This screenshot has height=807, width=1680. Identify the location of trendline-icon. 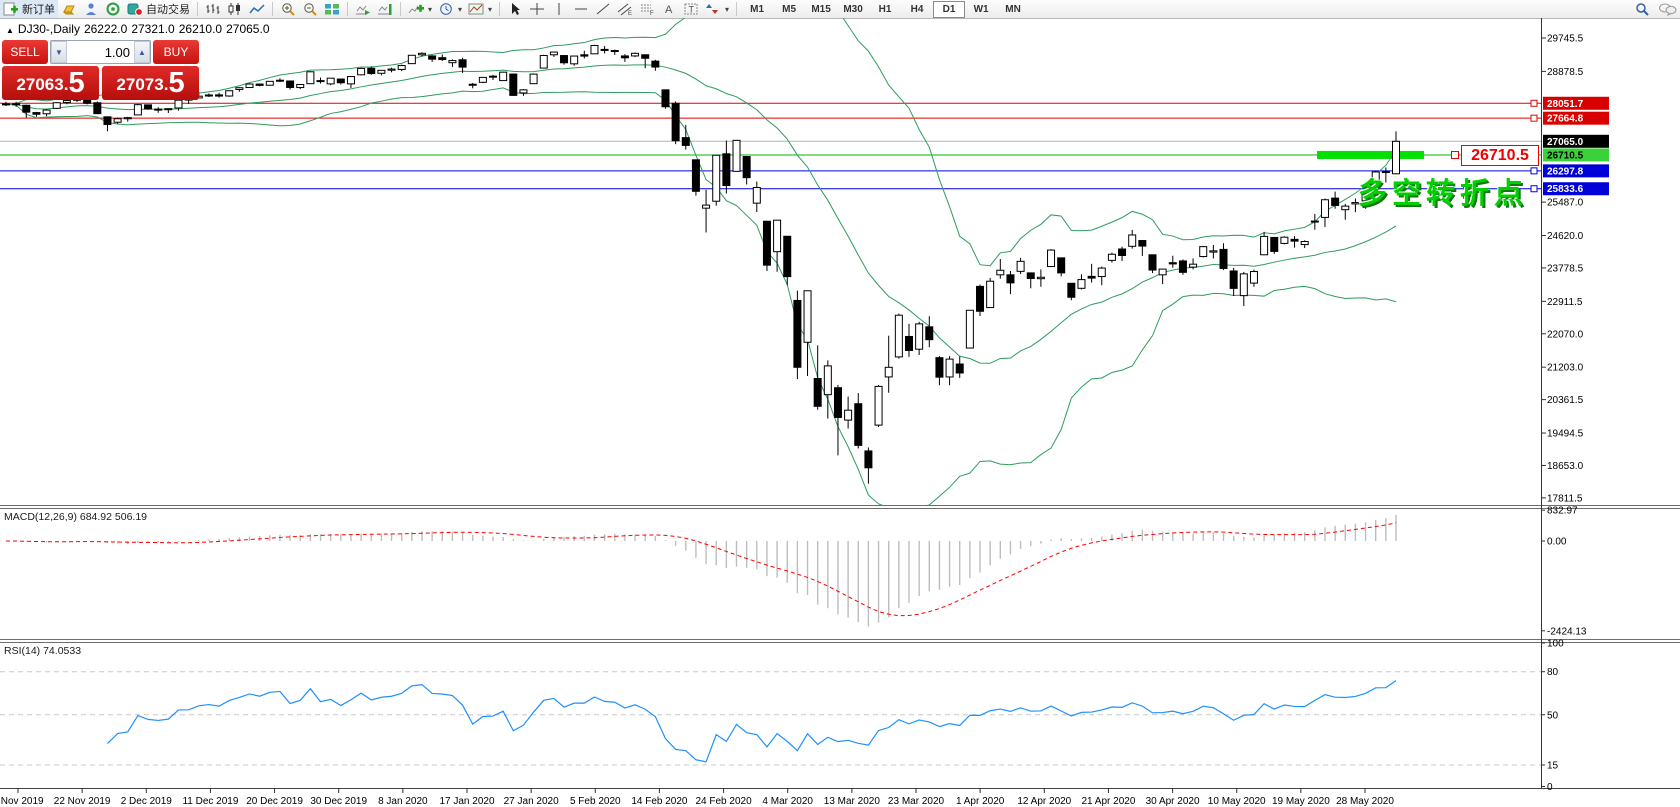
(603, 9).